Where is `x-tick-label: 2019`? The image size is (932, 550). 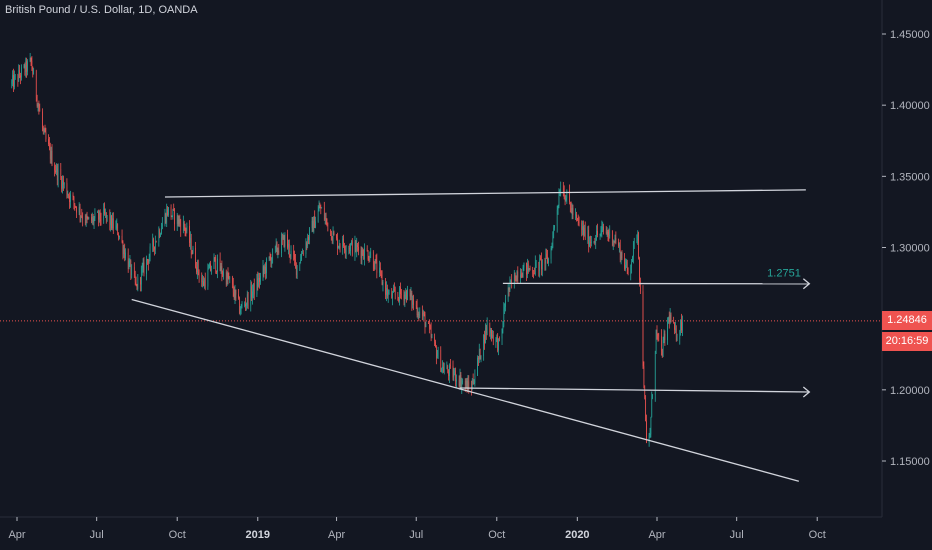 x-tick-label: 2019 is located at coordinates (258, 535).